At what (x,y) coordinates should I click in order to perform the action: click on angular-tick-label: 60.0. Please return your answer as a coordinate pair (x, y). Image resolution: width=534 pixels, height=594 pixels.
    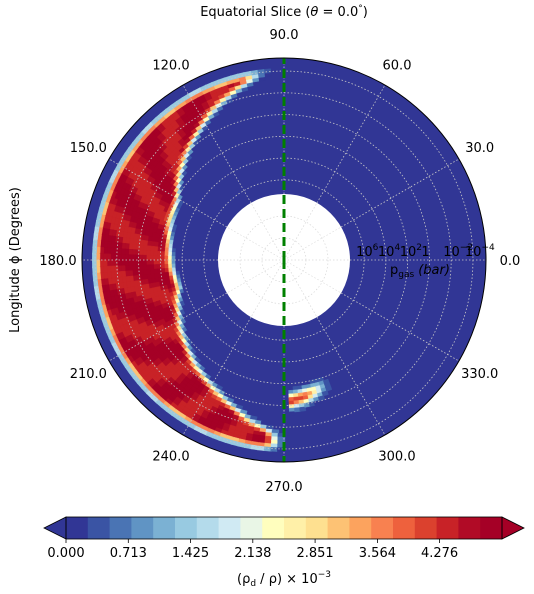
    Looking at the image, I should click on (397, 65).